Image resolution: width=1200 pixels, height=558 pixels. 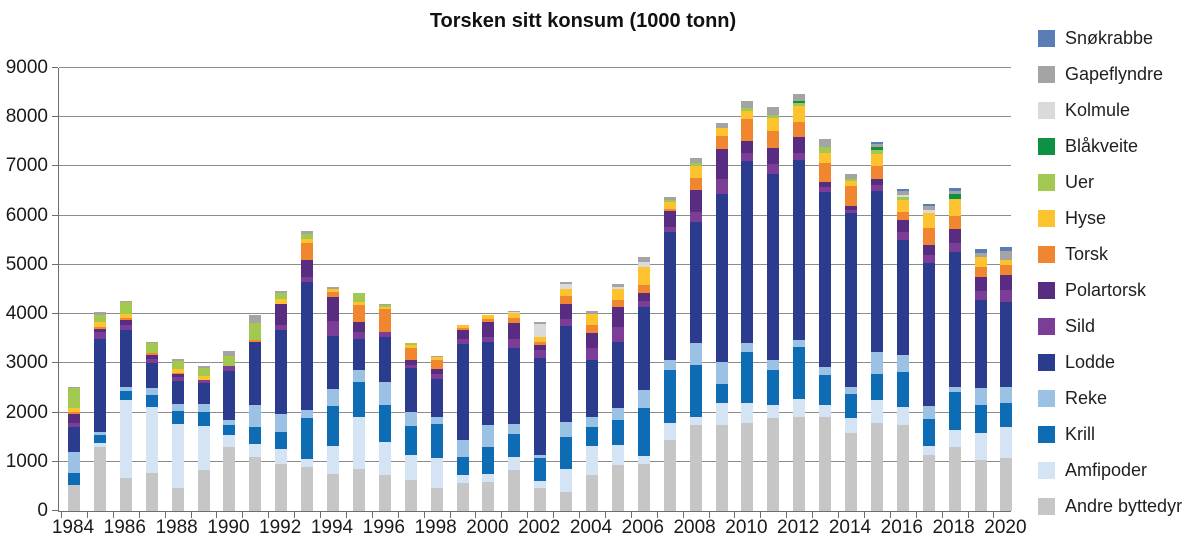 What do you see at coordinates (74, 387) in the screenshot?
I see `bar-segment-gapeflyndre-1984` at bounding box center [74, 387].